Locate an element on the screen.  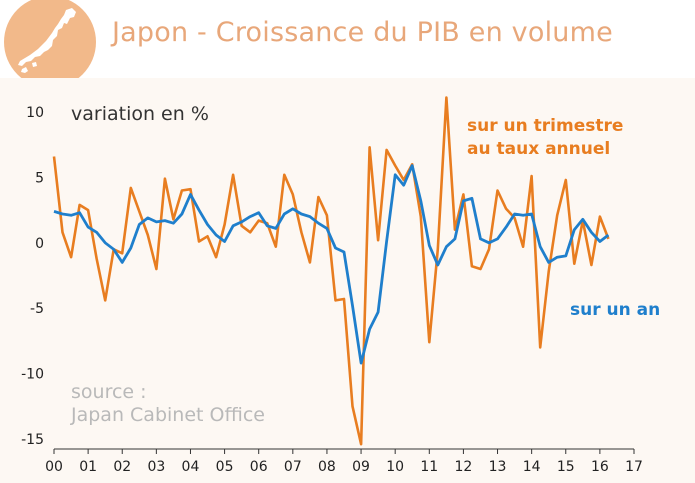
x-tick-label: 09 is located at coordinates (361, 467).